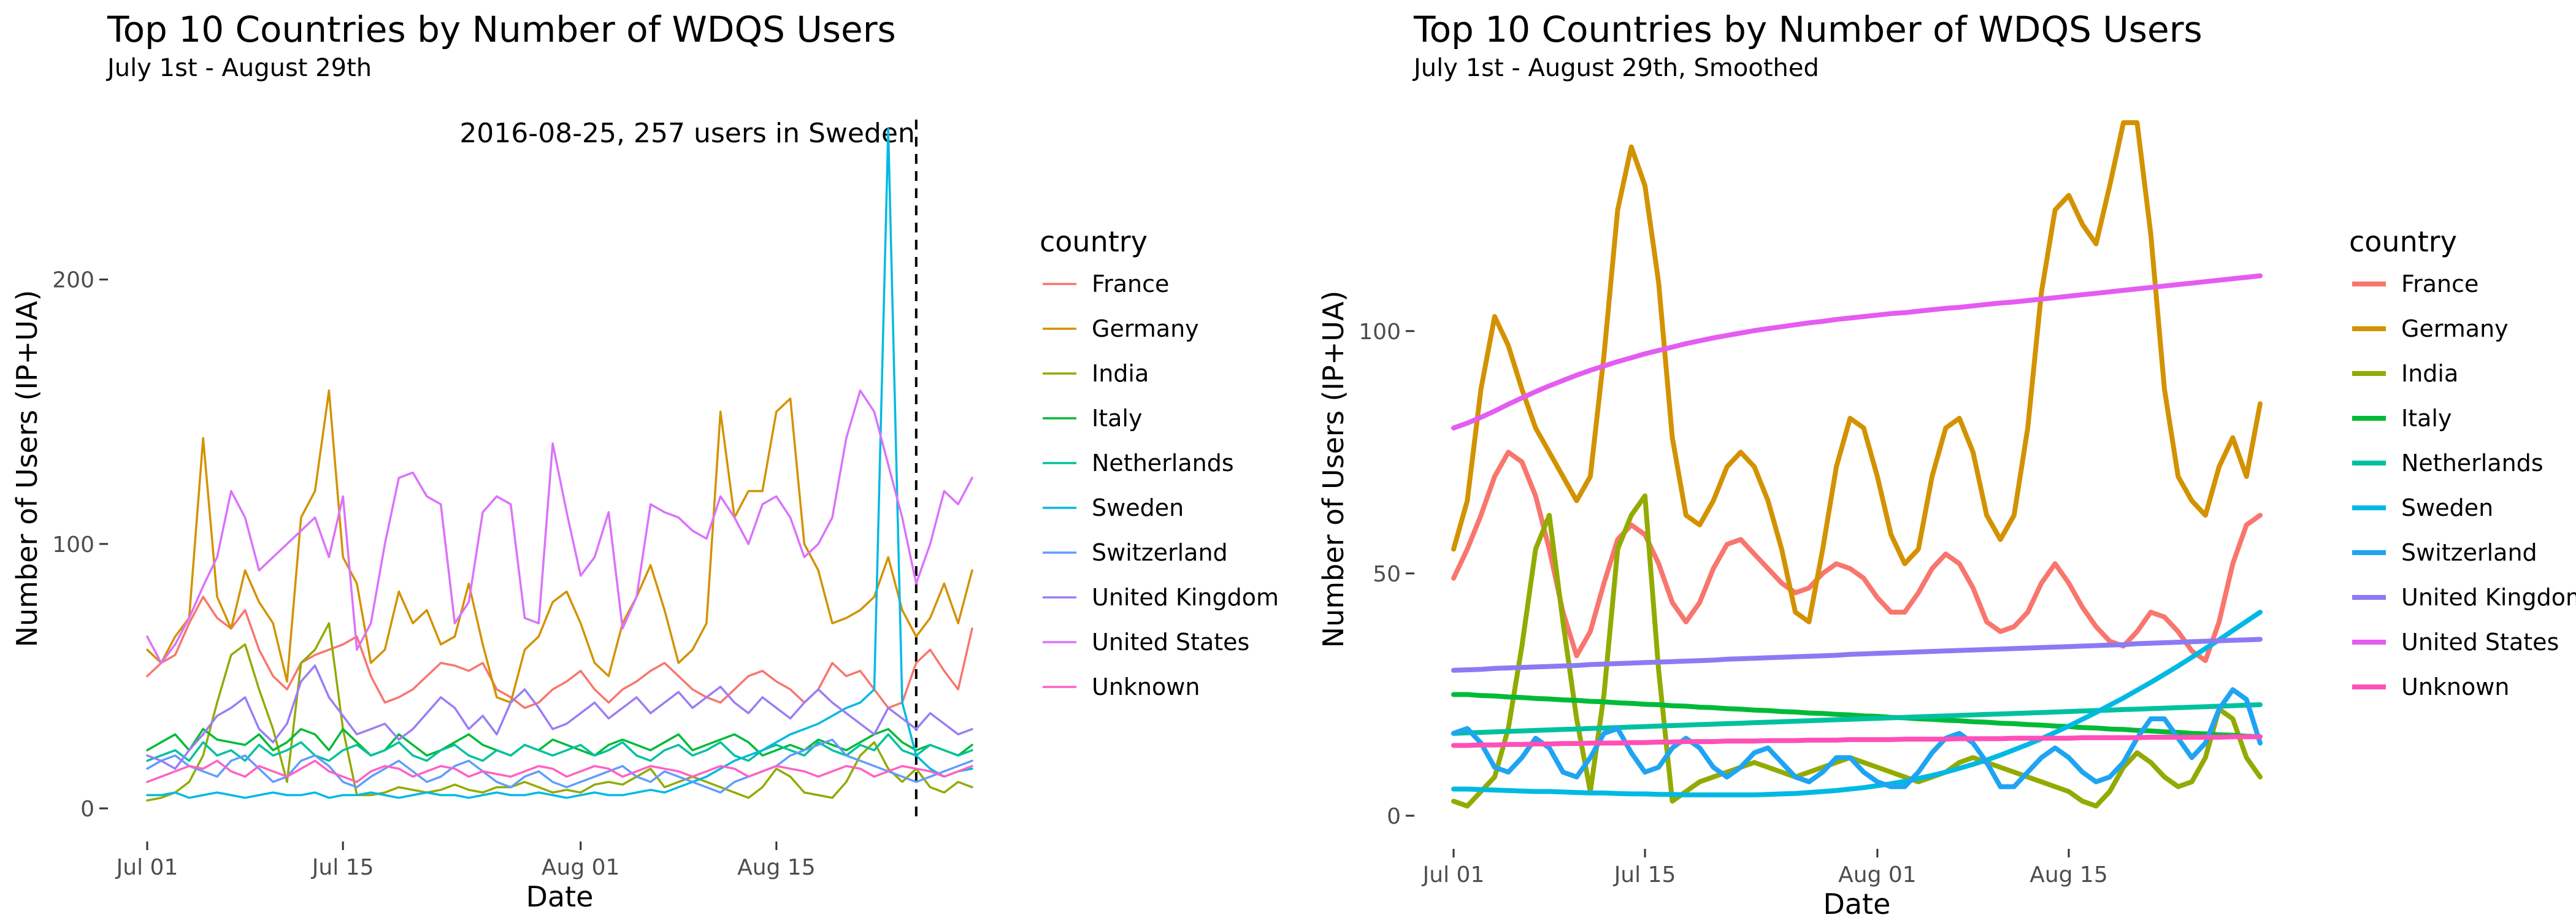 This screenshot has height=920, width=2576. Describe the element at coordinates (687, 133) in the screenshot. I see `annotation-label: 2016-08-25, 257 users in Sweden` at that location.